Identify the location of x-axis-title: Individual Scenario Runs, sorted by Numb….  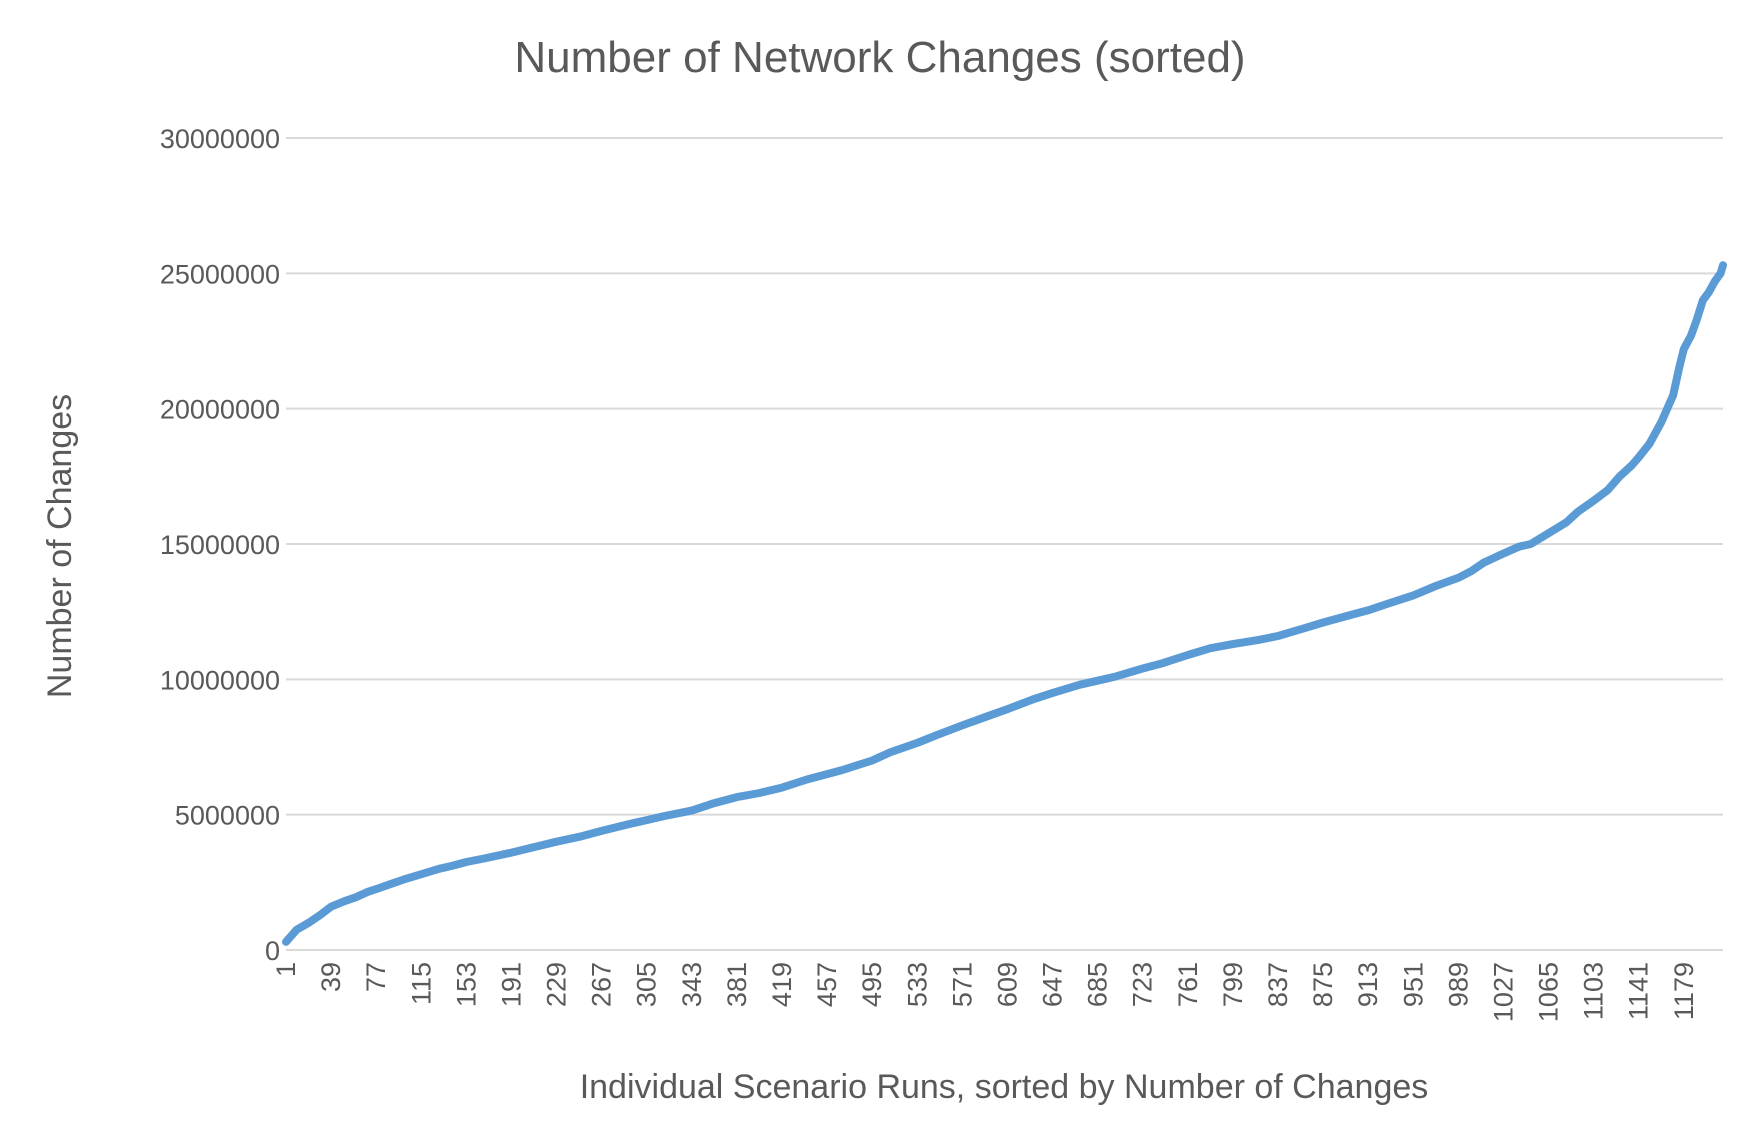
(1004, 1087).